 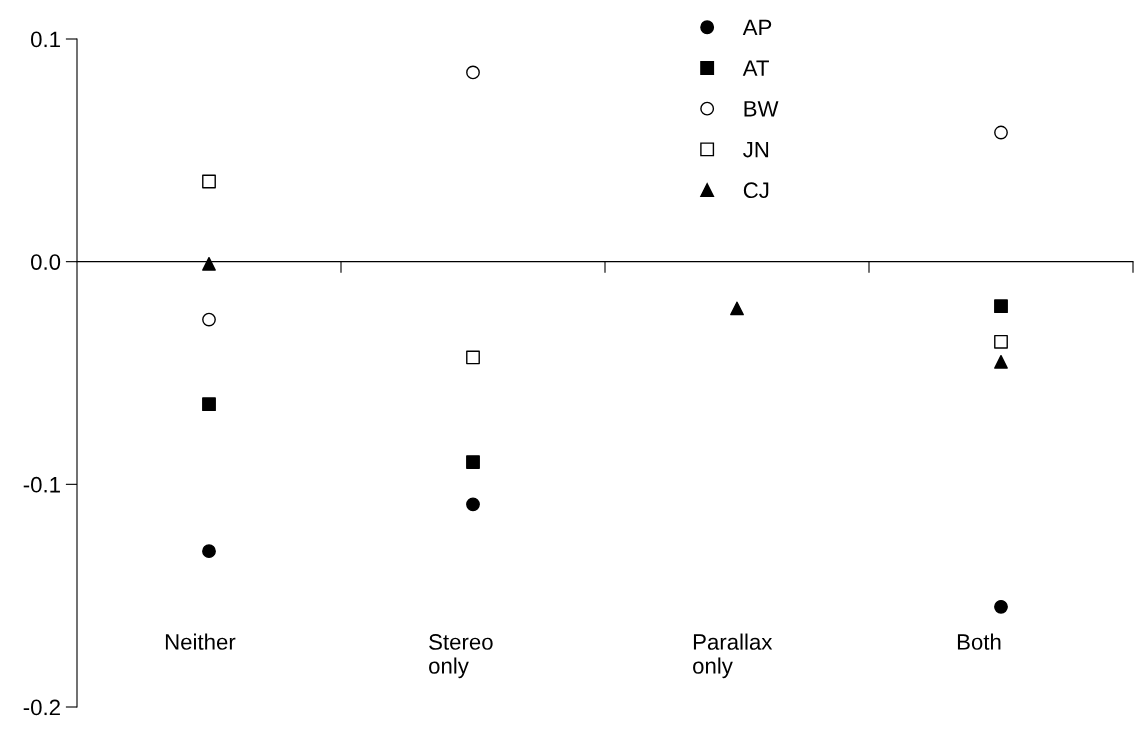 I want to click on legend-label: AT, so click(x=755, y=68).